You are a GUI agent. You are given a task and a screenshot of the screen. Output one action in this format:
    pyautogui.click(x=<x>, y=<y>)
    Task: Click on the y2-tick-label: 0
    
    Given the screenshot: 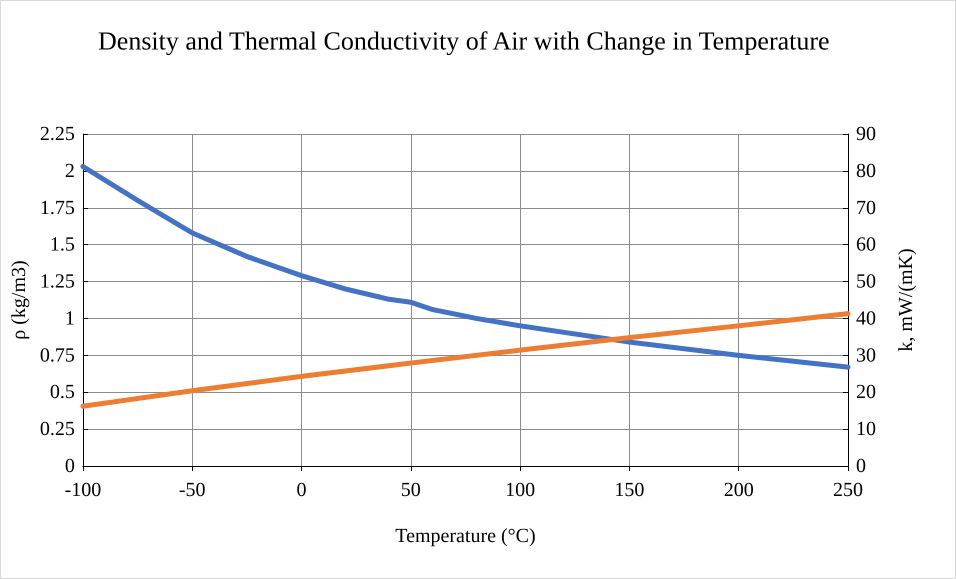 What is the action you would take?
    pyautogui.click(x=861, y=466)
    